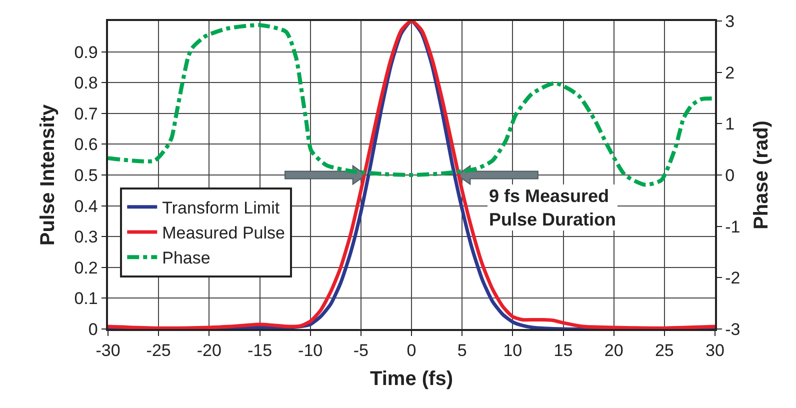  I want to click on y2-axis-title: Phase (rad), so click(761, 175).